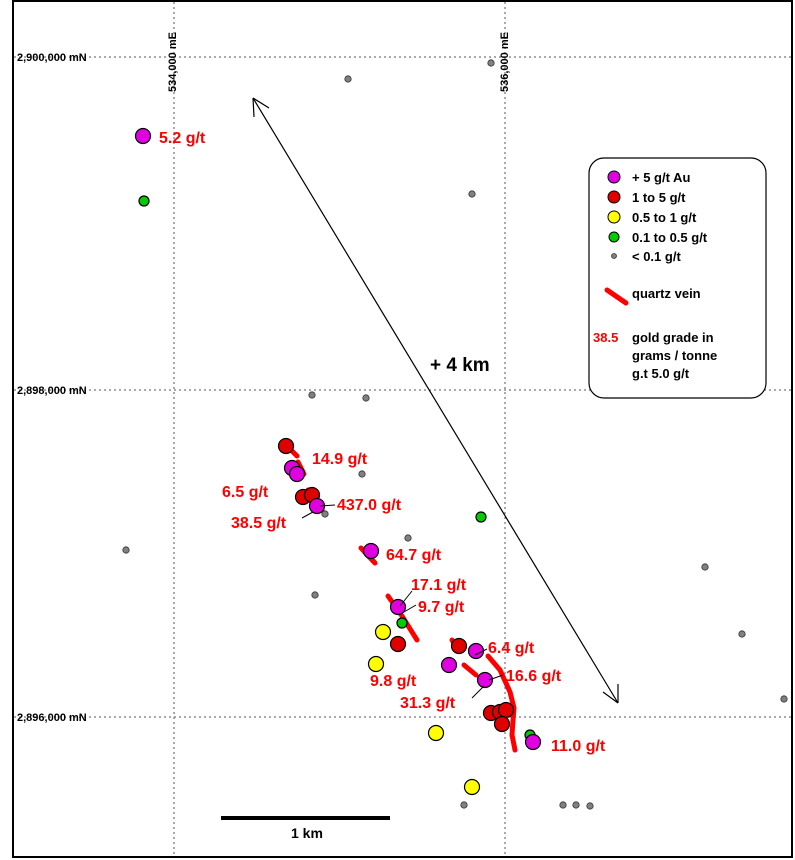 Image resolution: width=795 pixels, height=860 pixels. I want to click on legend-box, so click(677, 278).